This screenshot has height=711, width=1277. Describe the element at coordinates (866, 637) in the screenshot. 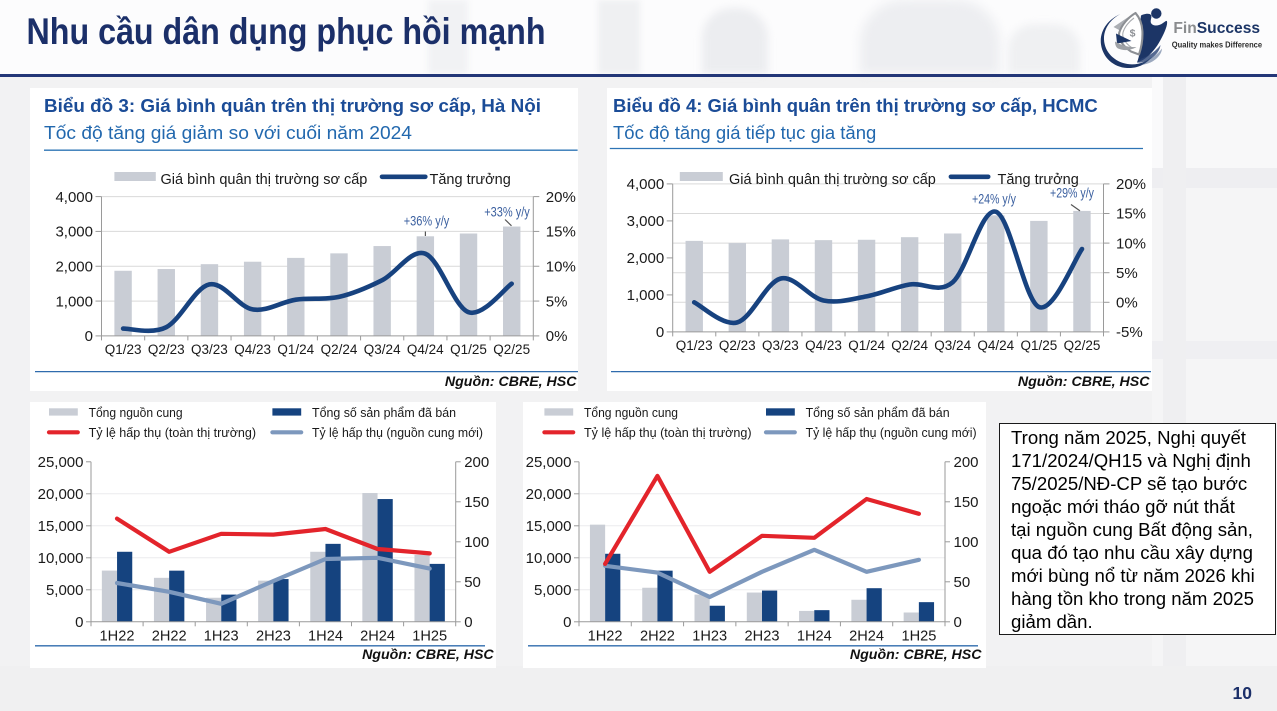

I see `svg-text: 2H24` at that location.